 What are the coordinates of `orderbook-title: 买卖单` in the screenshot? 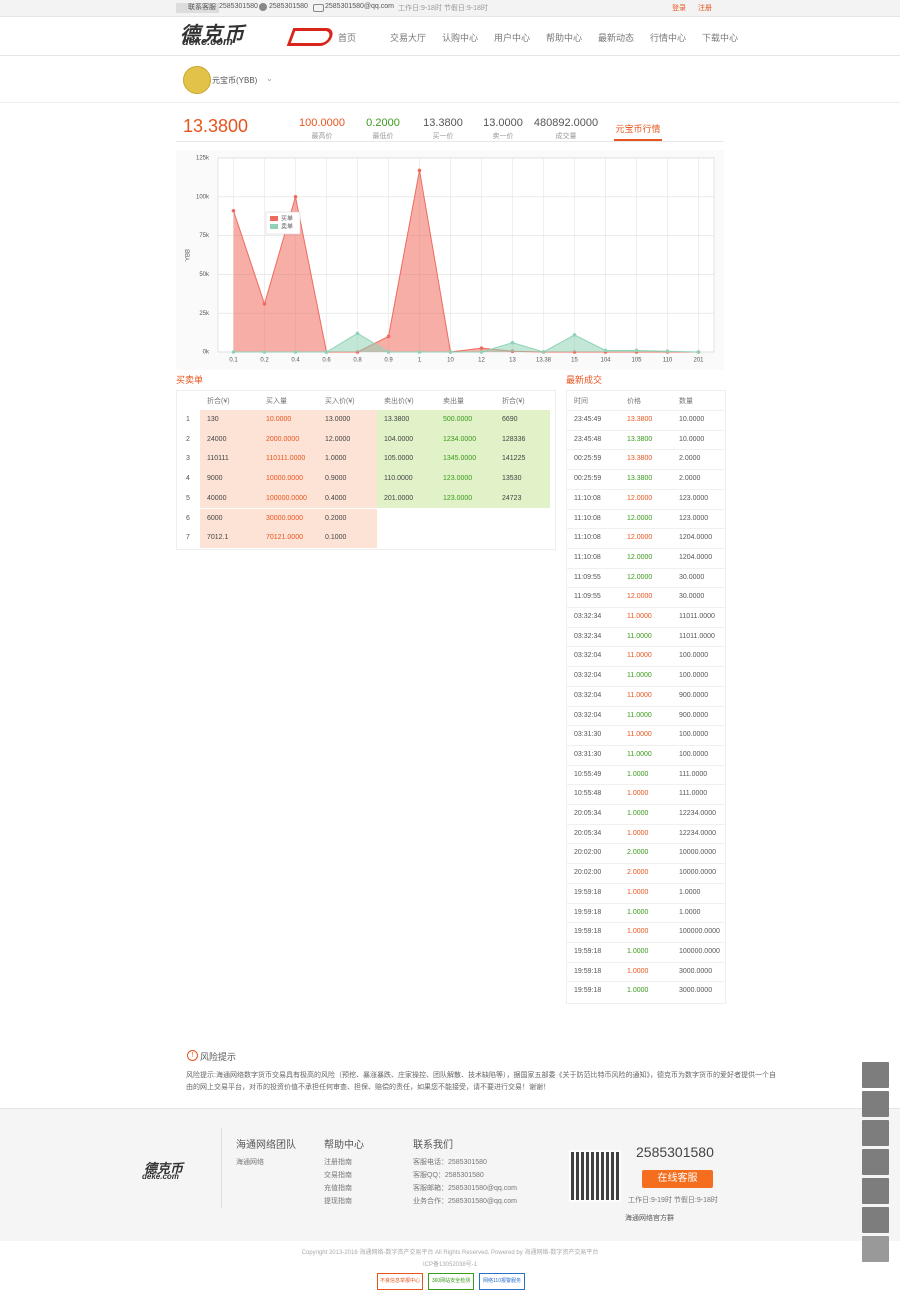 It's located at (190, 380).